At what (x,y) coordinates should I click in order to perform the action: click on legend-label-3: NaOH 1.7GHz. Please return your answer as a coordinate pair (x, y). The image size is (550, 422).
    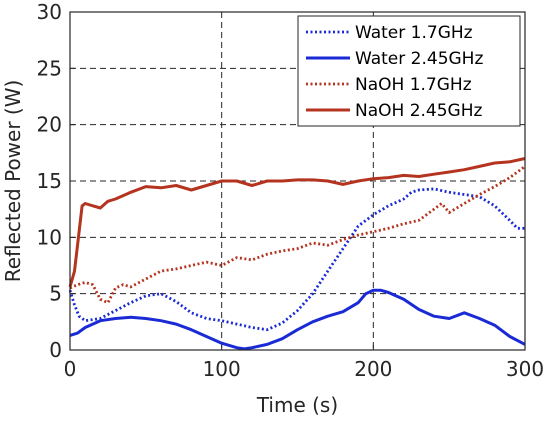
    Looking at the image, I should click on (413, 85).